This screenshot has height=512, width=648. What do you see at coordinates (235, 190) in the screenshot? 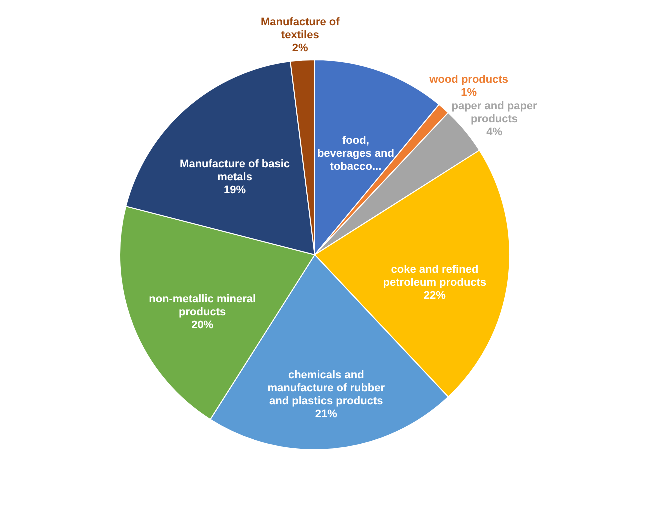
I see `data-label: 19%` at bounding box center [235, 190].